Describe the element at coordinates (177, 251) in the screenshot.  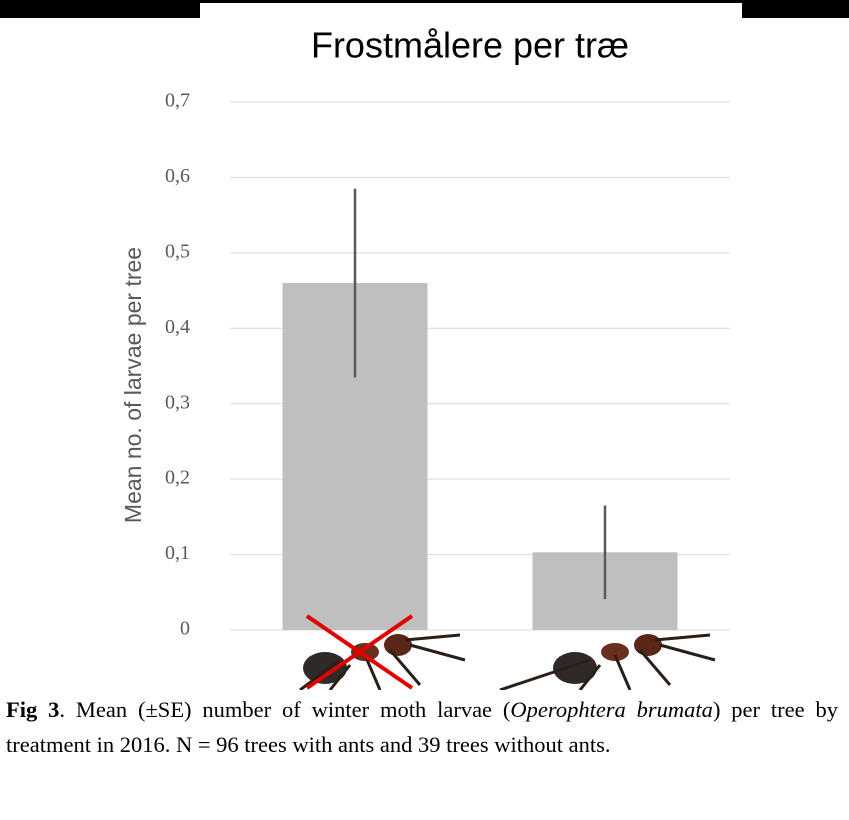
I see `y-tick-label: 0,5` at that location.